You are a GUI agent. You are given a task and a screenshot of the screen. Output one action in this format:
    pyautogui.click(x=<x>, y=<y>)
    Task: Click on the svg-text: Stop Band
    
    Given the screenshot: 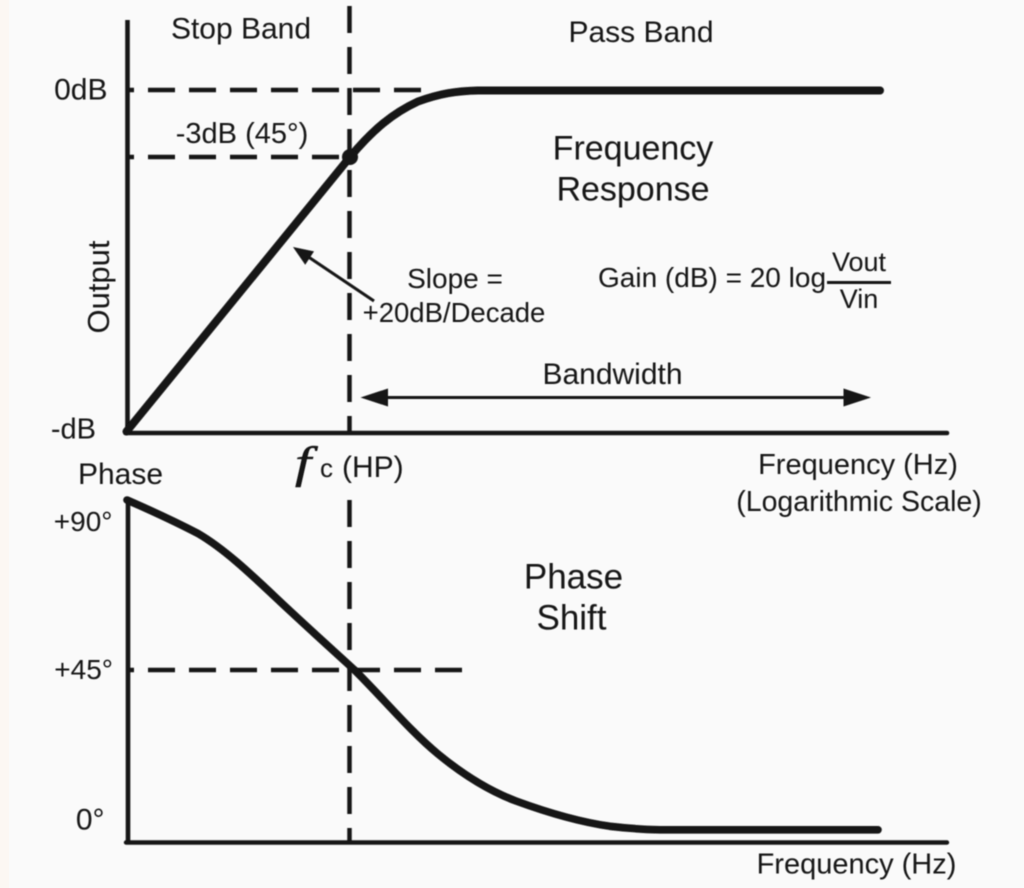 What is the action you would take?
    pyautogui.click(x=241, y=29)
    